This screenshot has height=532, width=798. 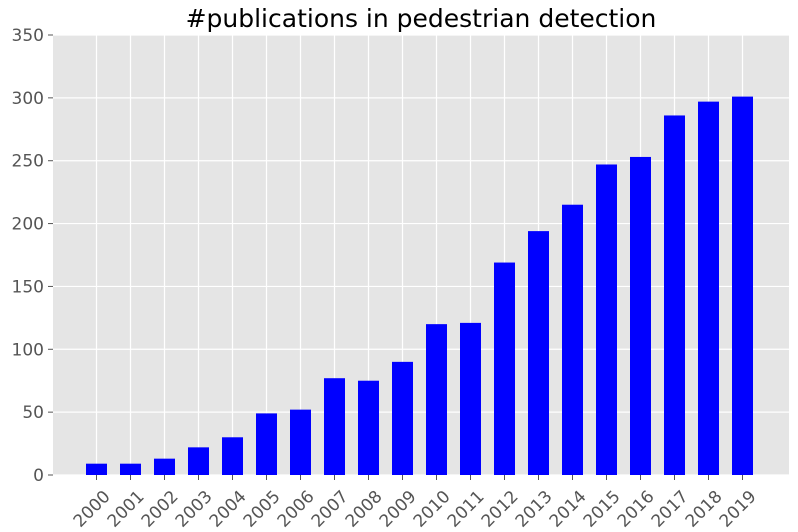 I want to click on x-tick-label: 2002, so click(x=160, y=509).